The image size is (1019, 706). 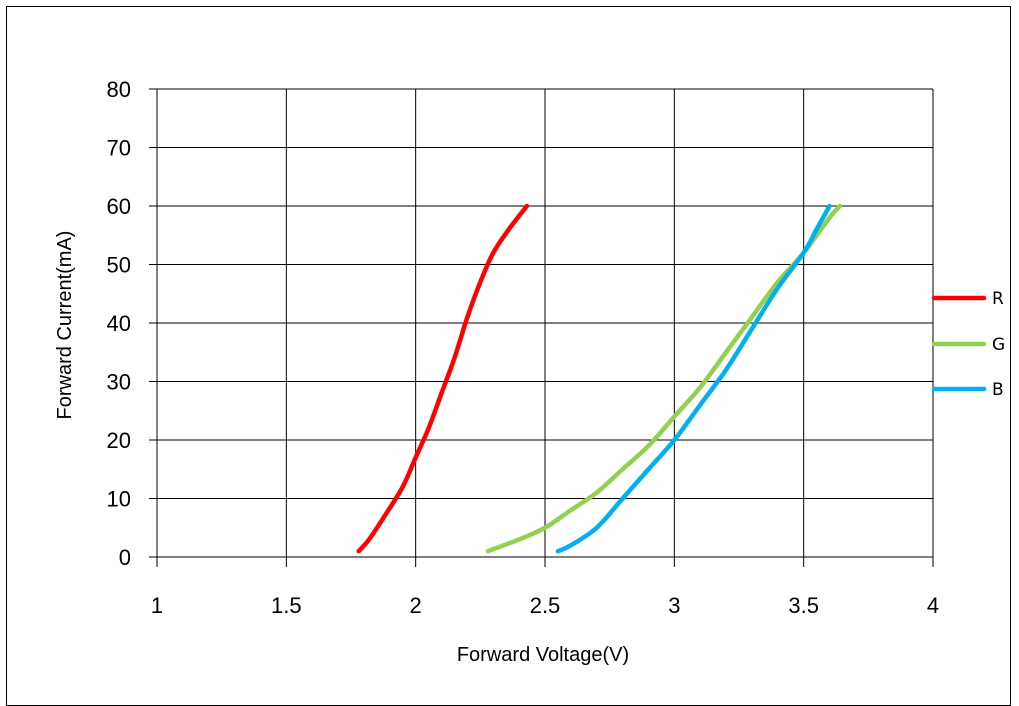 I want to click on y-tick-label: 30, so click(x=119, y=382).